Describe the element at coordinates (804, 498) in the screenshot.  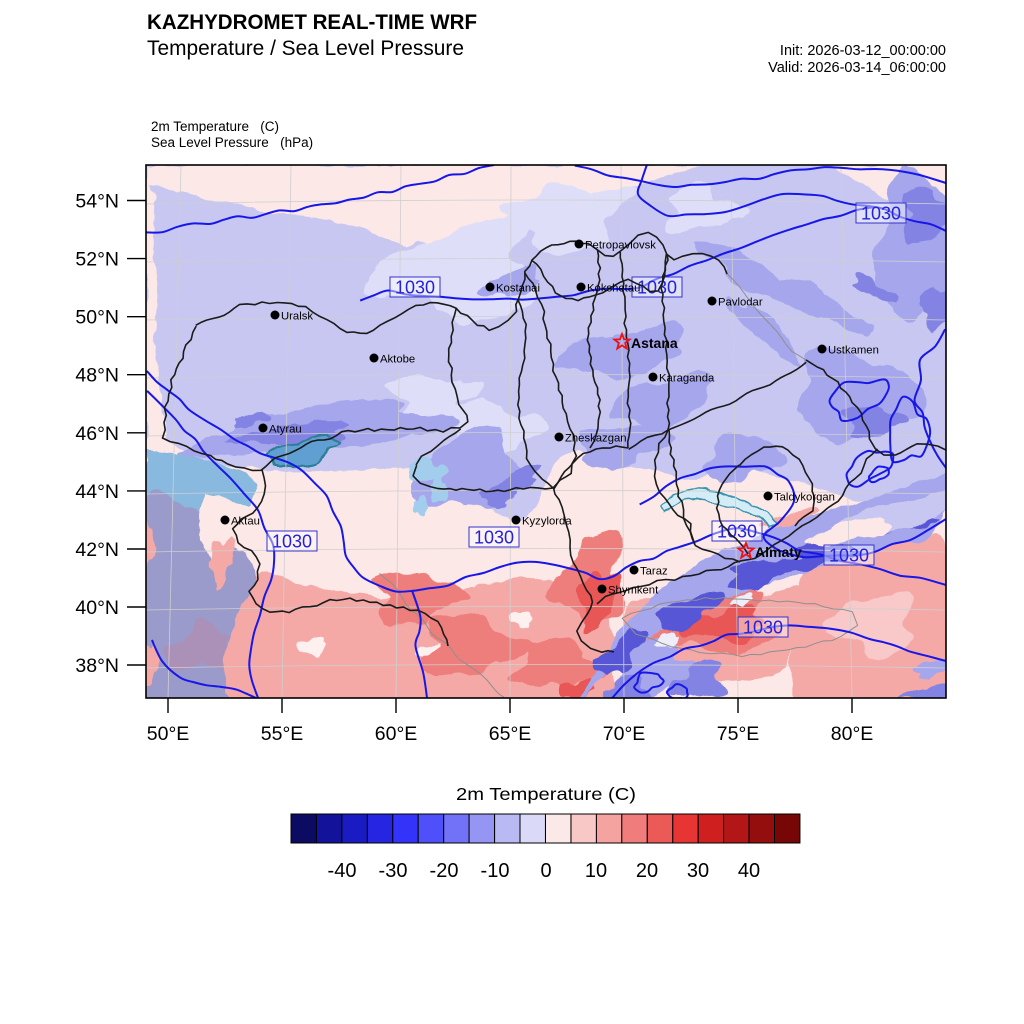
I see `svg-text: Taldykorgan` at that location.